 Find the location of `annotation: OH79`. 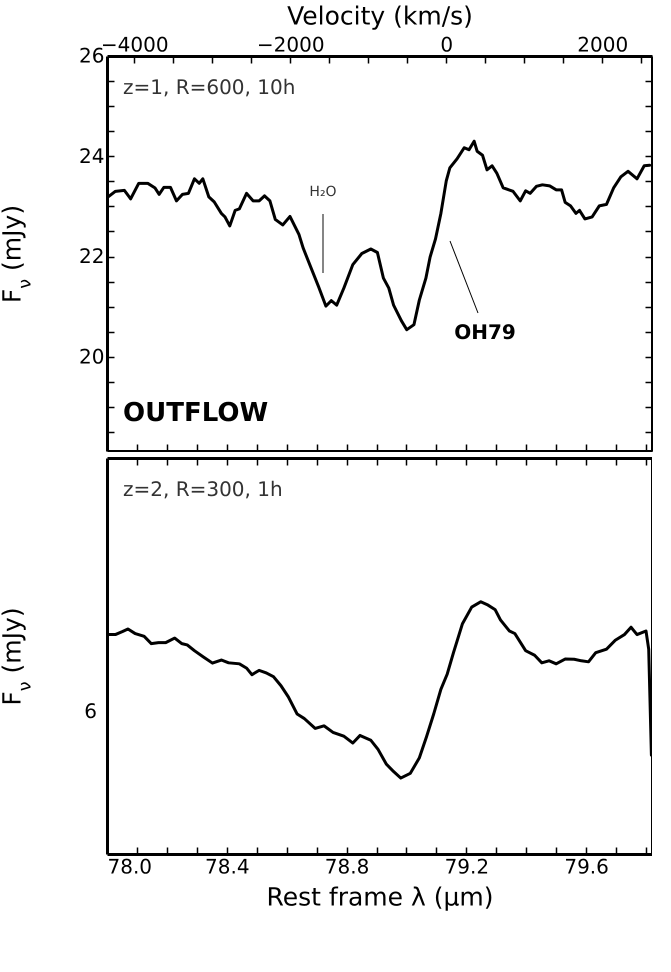

annotation: OH79 is located at coordinates (485, 332).